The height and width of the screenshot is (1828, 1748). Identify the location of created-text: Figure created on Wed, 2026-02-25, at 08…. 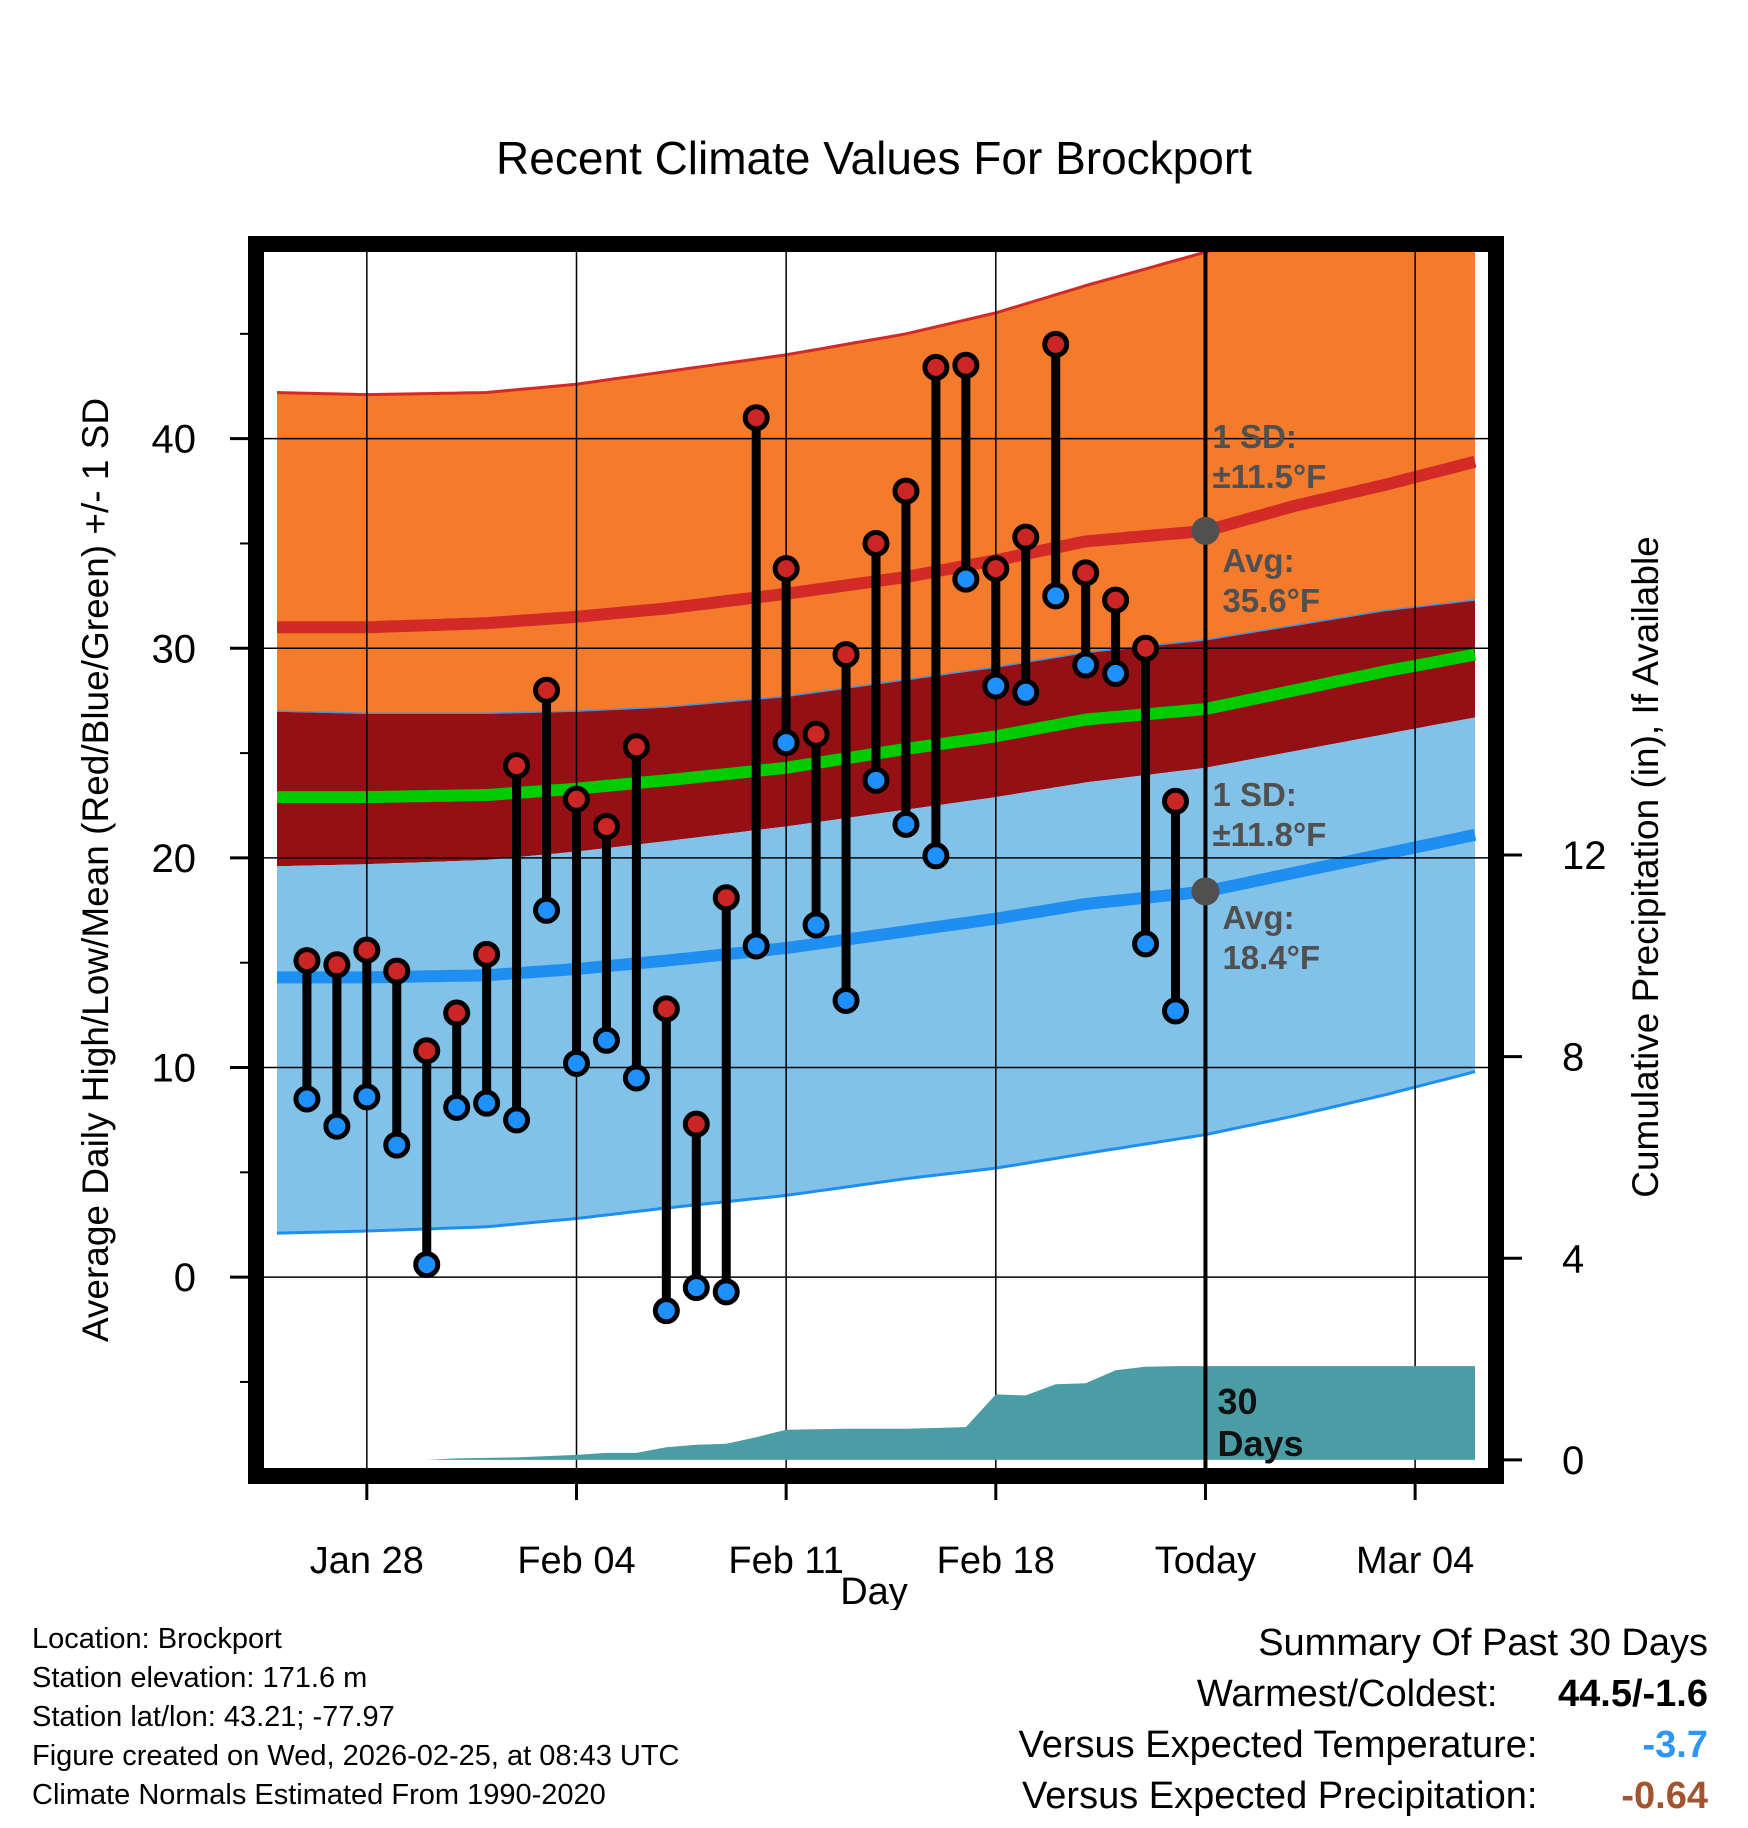
(356, 1756).